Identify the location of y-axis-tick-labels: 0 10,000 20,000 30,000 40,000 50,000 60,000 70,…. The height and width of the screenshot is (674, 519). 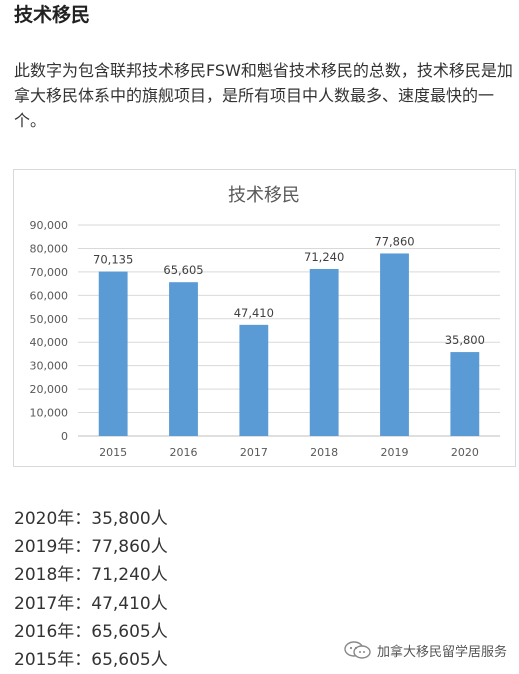
(49, 331).